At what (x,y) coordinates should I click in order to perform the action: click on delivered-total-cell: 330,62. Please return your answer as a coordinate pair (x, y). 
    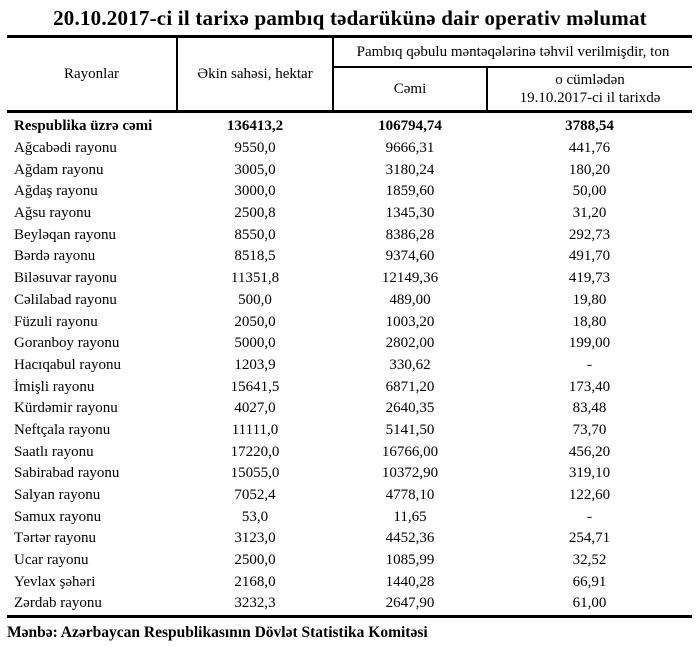
    Looking at the image, I should click on (410, 364).